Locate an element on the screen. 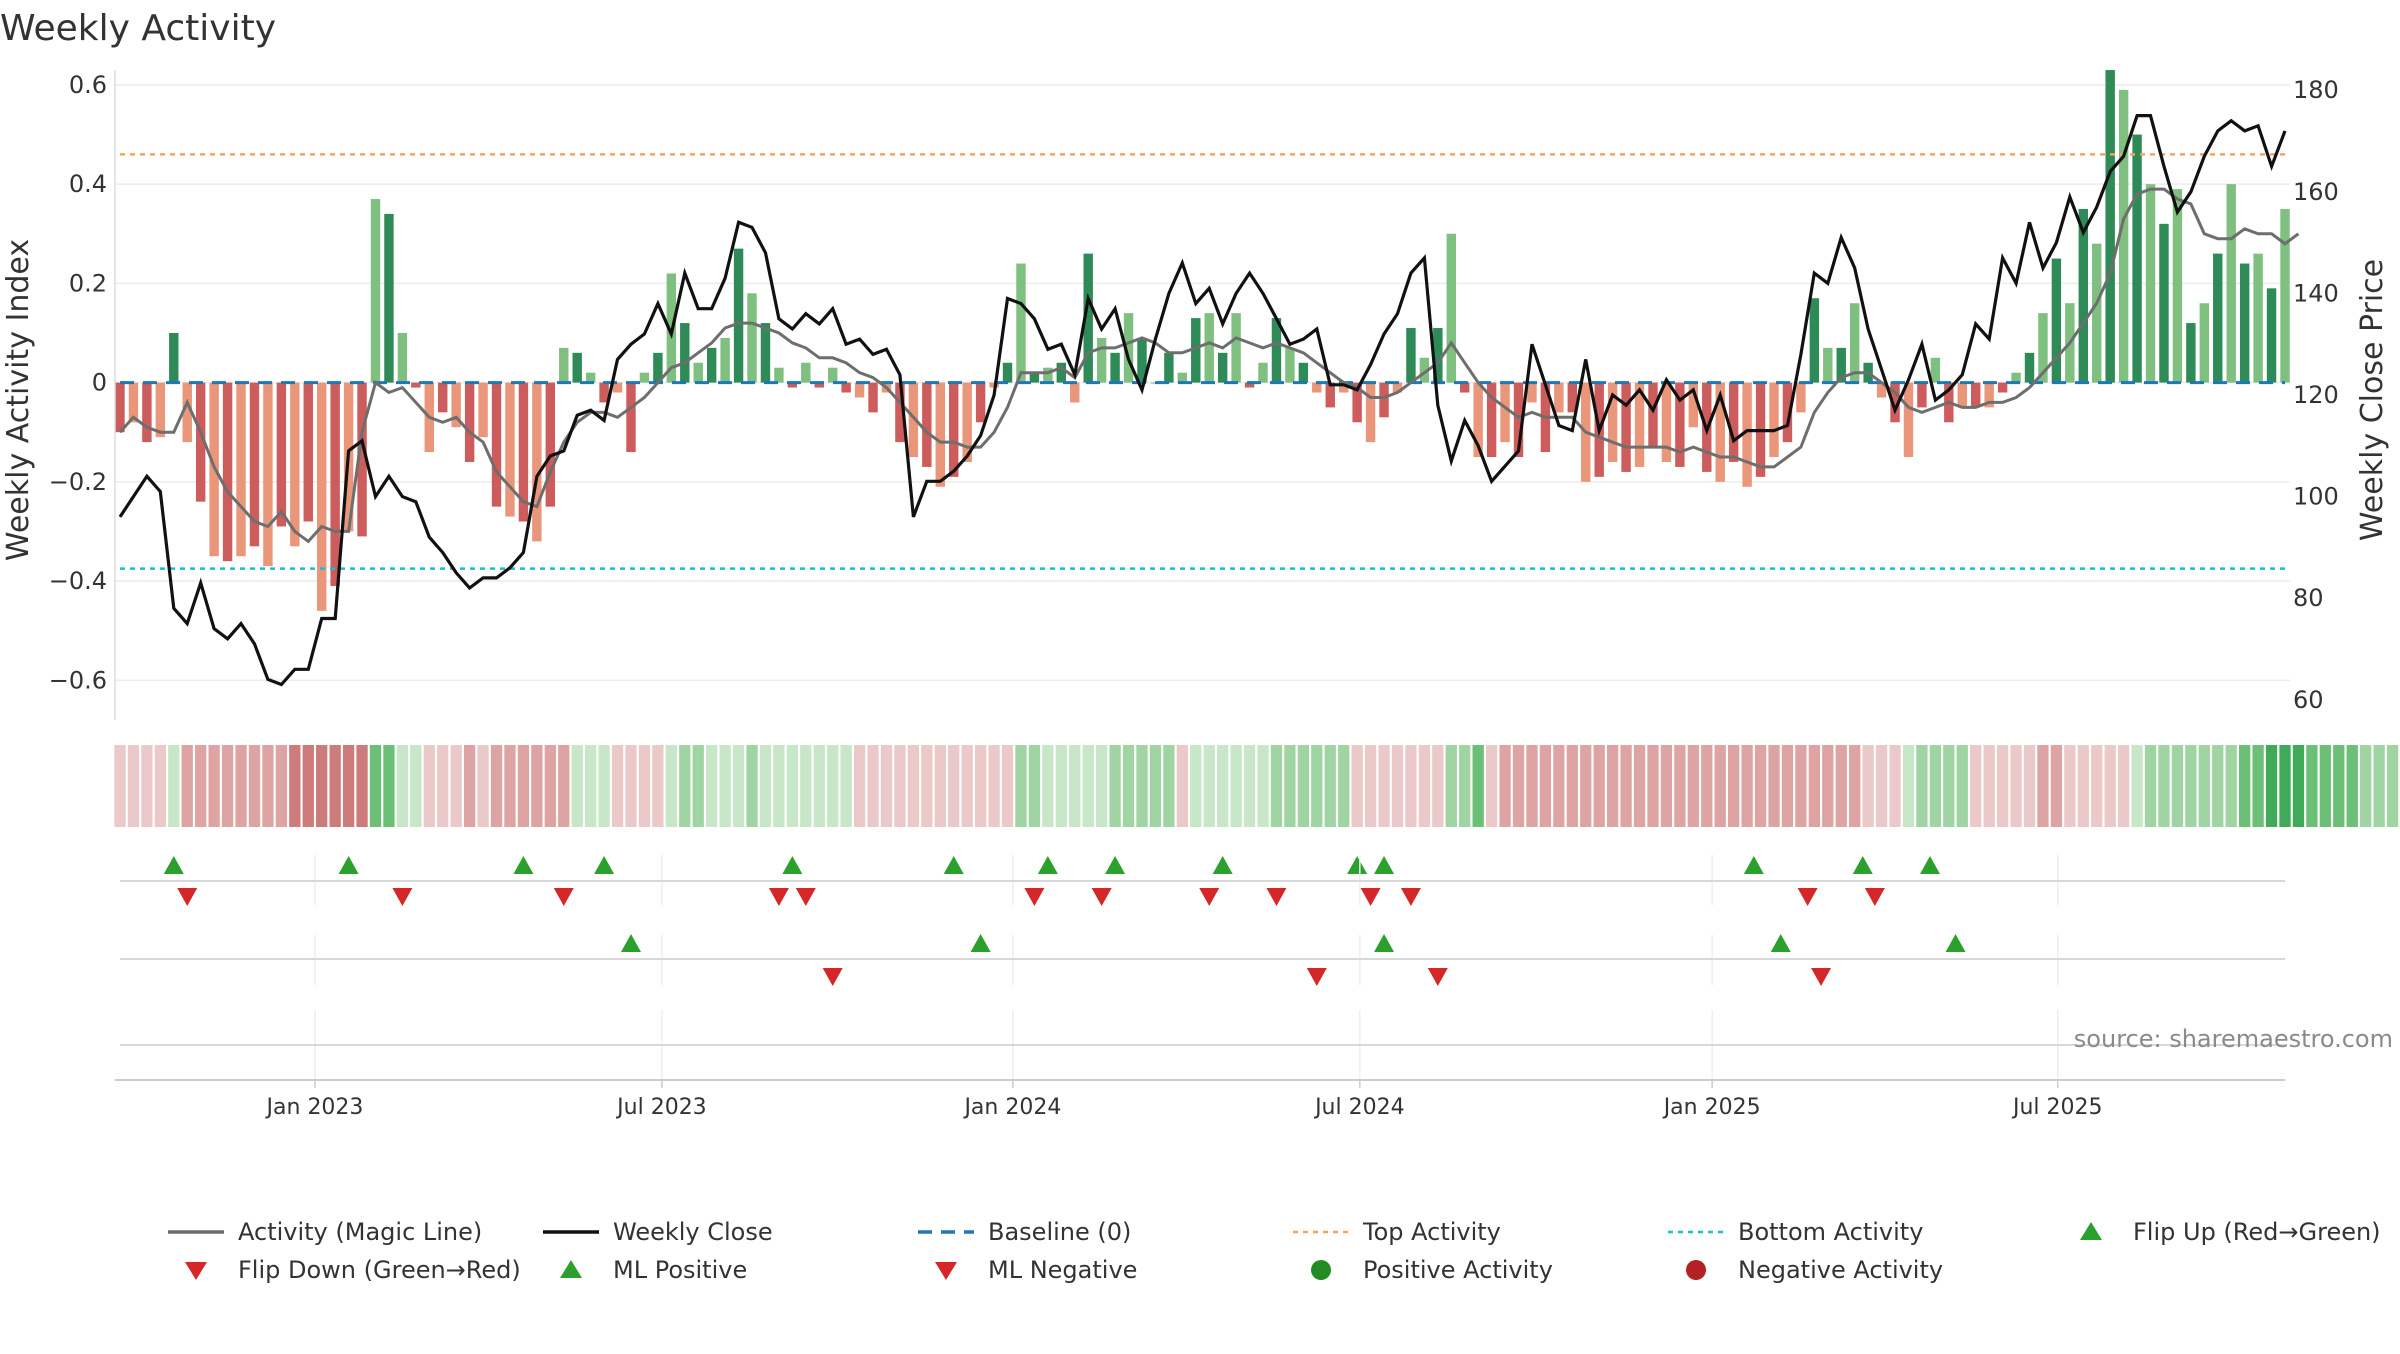 The width and height of the screenshot is (2400, 1354). left-tick-label: 0.6 is located at coordinates (88, 85).